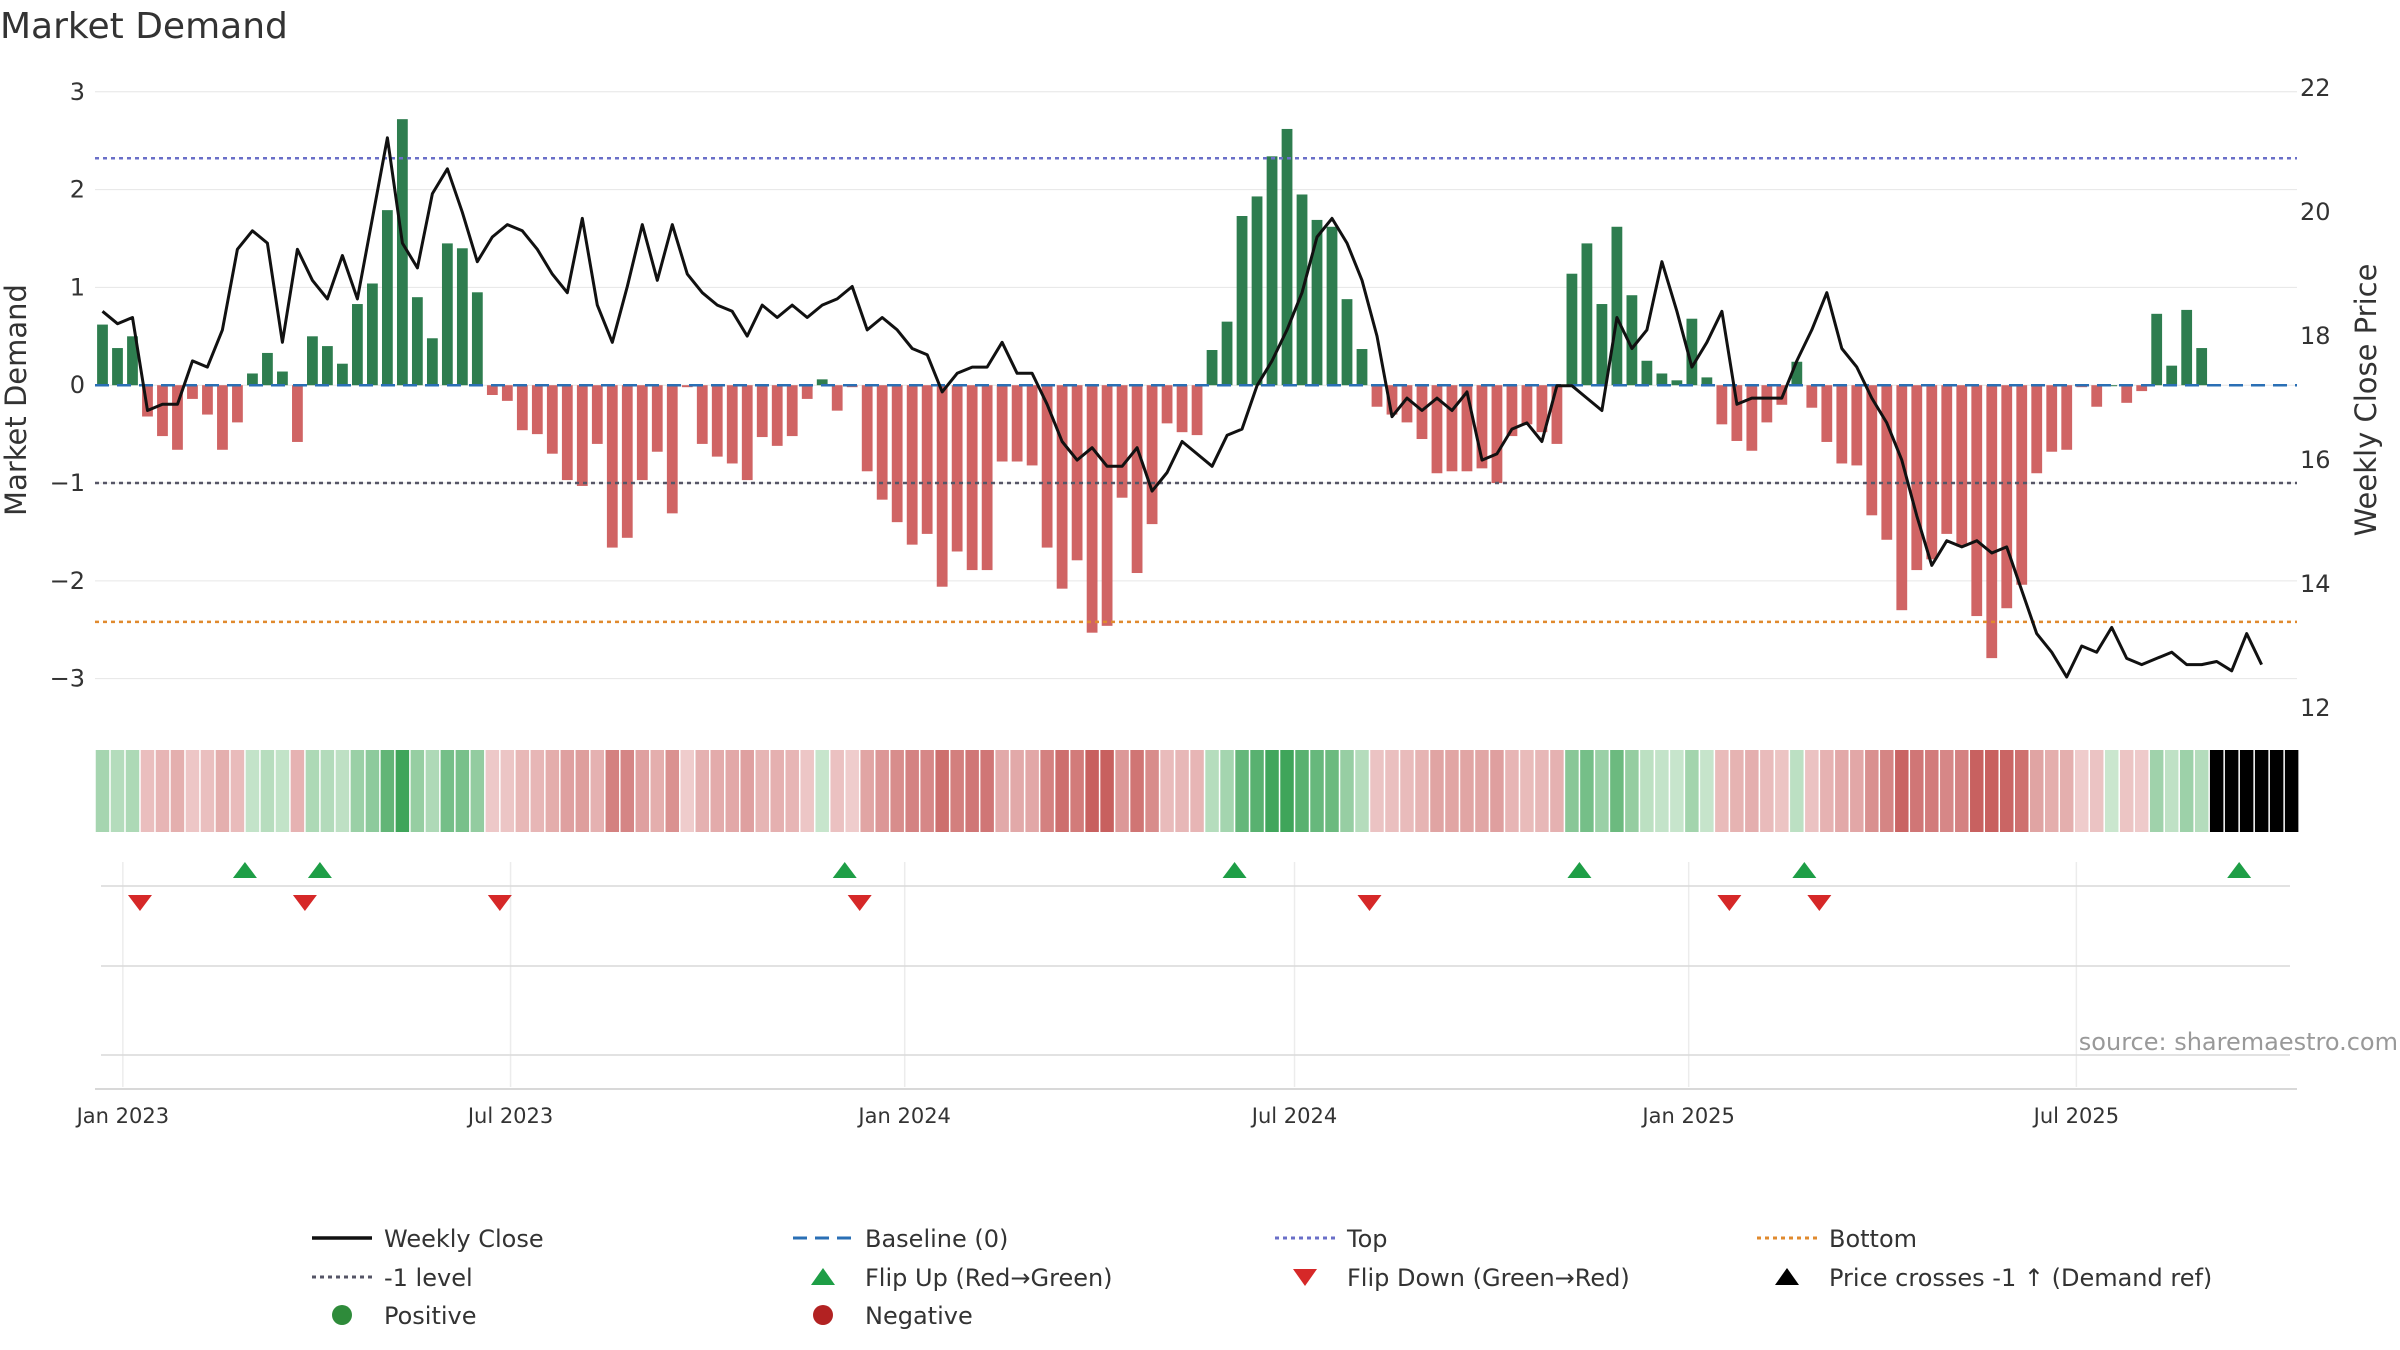  Describe the element at coordinates (139, 903) in the screenshot. I see `flip-down-marker` at that location.